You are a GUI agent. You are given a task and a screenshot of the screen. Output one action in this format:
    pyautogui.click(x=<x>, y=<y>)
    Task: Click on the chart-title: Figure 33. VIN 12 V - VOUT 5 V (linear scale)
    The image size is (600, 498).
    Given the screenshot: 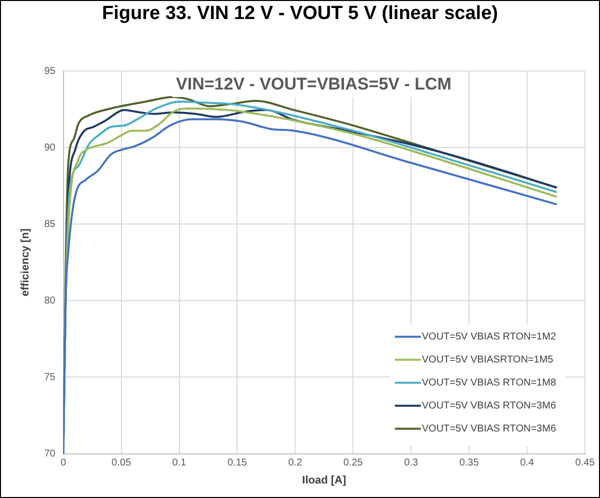 What is the action you would take?
    pyautogui.click(x=300, y=14)
    